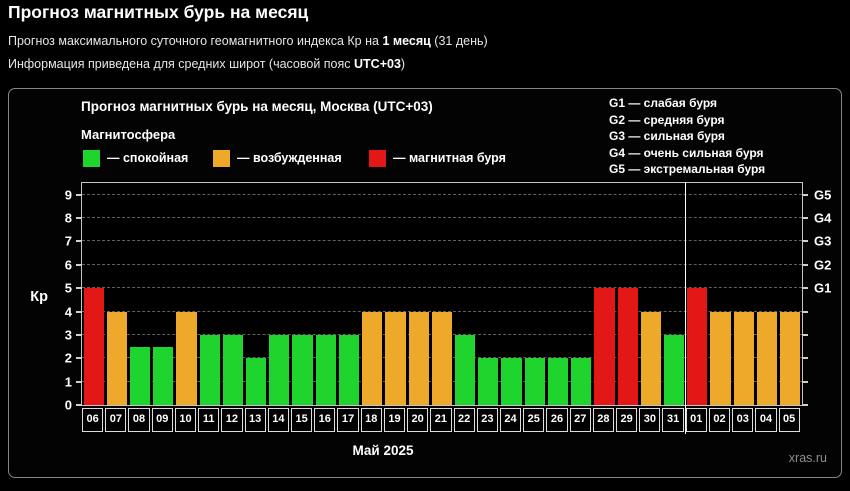 This screenshot has width=850, height=491. Describe the element at coordinates (418, 420) in the screenshot. I see `date-label-20: 20` at that location.